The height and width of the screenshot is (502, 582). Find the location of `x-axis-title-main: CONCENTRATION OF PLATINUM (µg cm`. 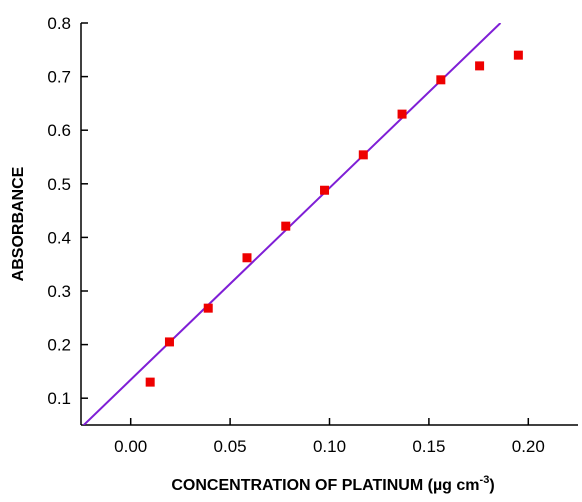

x-axis-title-main: CONCENTRATION OF PLATINUM (µg cm is located at coordinates (325, 485).